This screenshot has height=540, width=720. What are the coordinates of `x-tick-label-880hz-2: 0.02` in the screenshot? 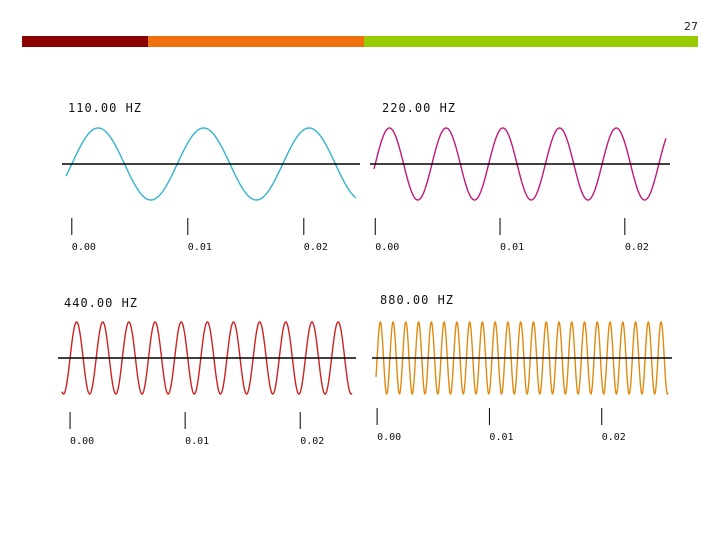 It's located at (614, 437).